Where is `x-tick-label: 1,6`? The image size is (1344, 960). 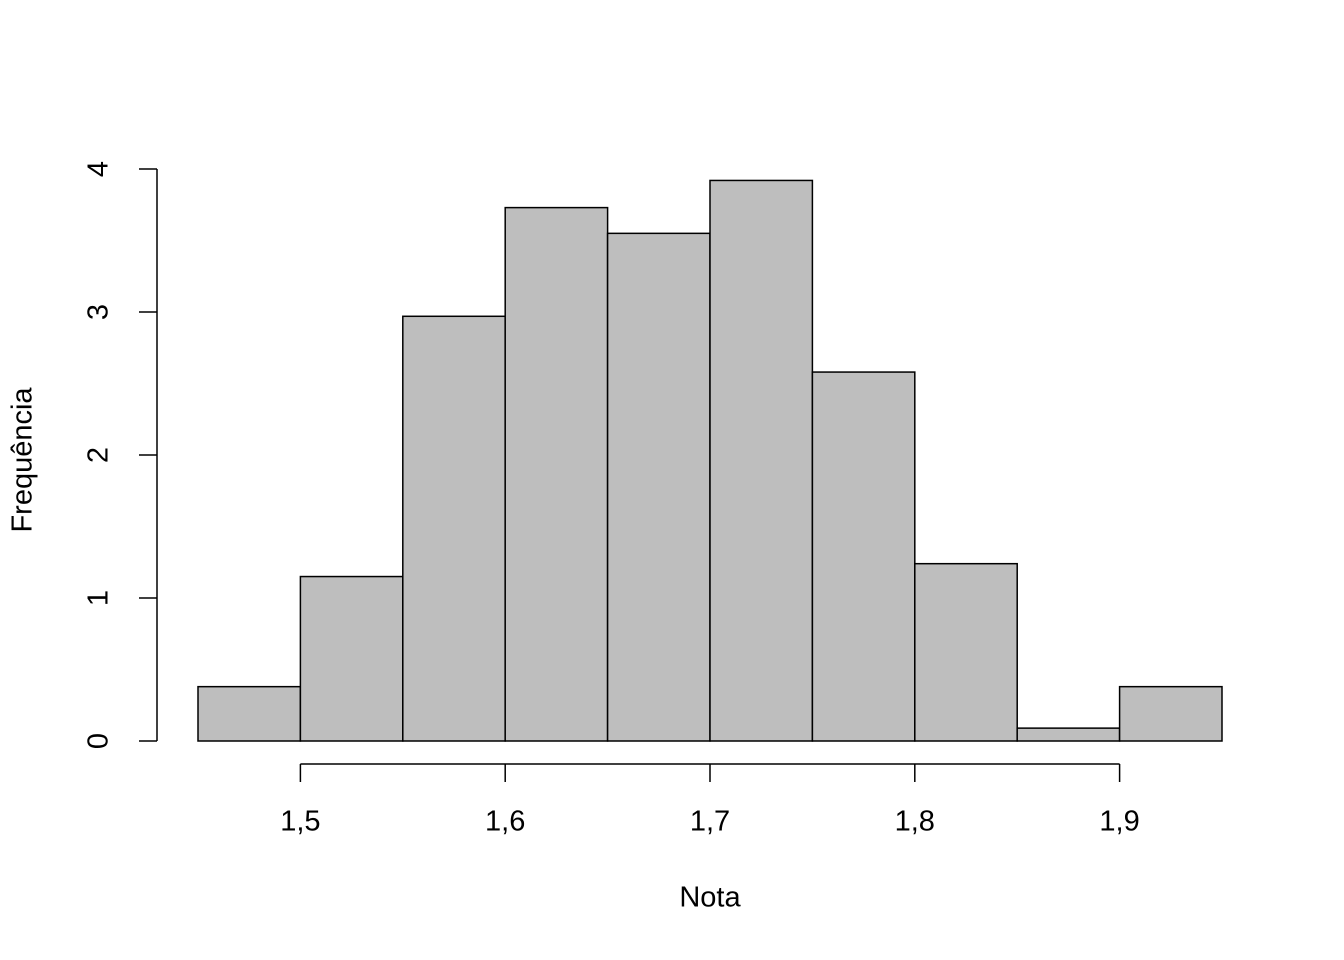
x-tick-label: 1,6 is located at coordinates (505, 822).